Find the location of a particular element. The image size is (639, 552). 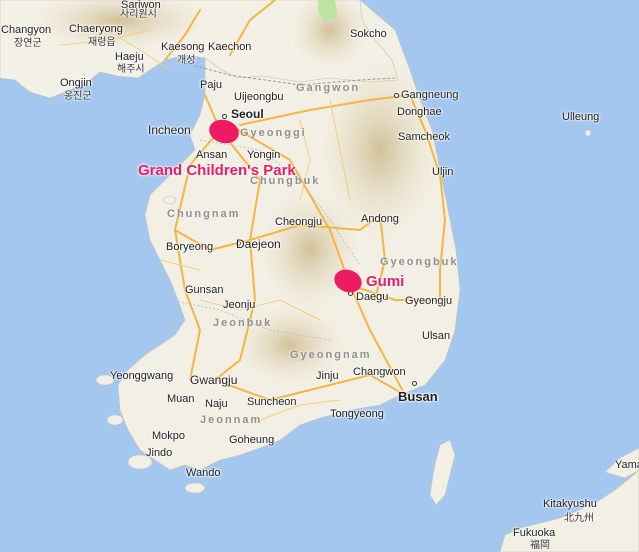

label-grand-childrens-park: Grand Children's Park is located at coordinates (217, 170).